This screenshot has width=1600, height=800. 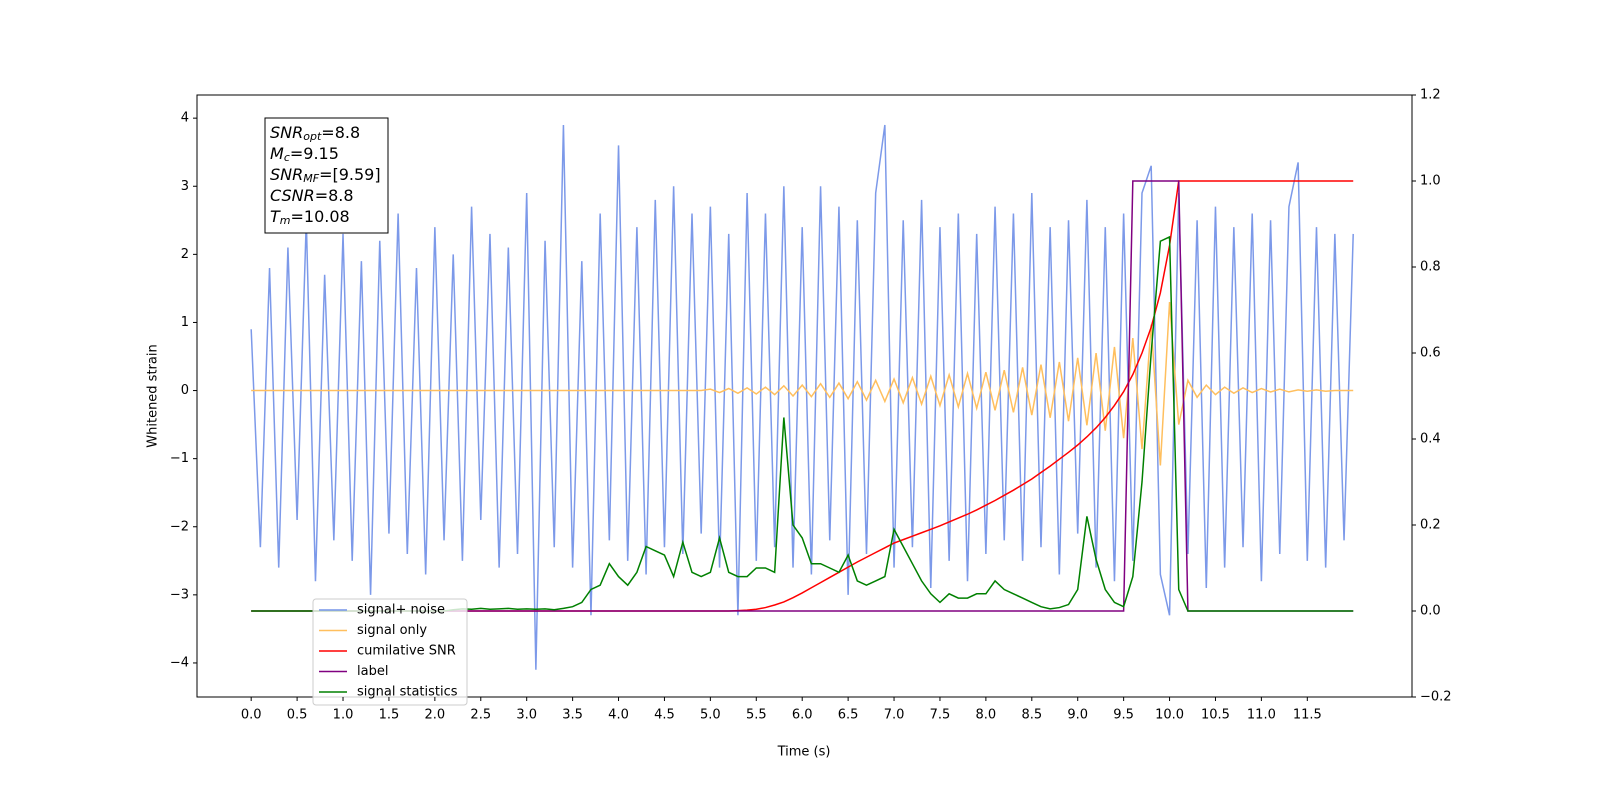 What do you see at coordinates (185, 254) in the screenshot?
I see `y-tick-label: 2` at bounding box center [185, 254].